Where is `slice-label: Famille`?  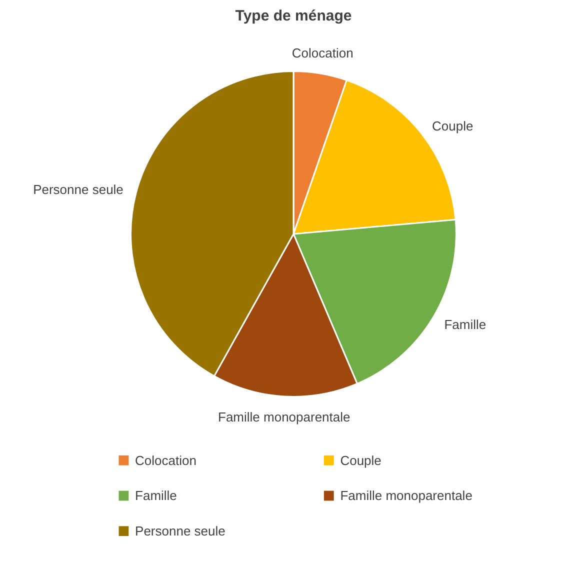
slice-label: Famille is located at coordinates (465, 324).